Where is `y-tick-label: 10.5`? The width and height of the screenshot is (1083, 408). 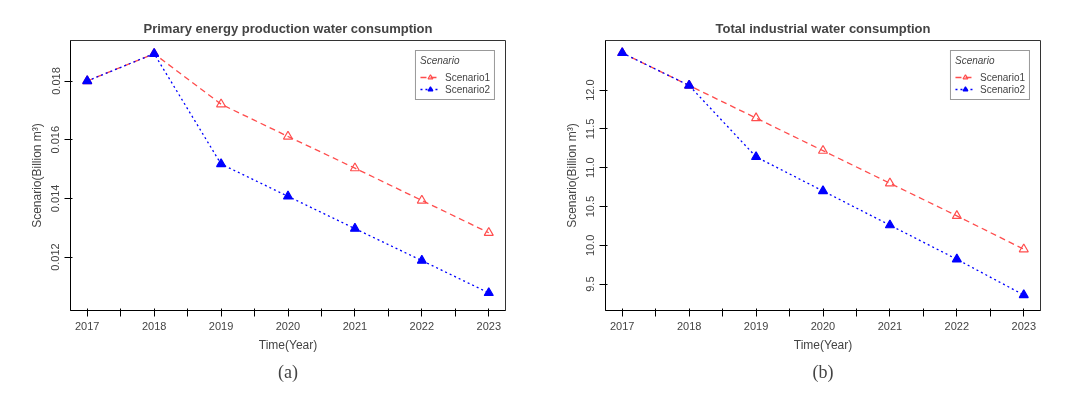 y-tick-label: 10.5 is located at coordinates (590, 206).